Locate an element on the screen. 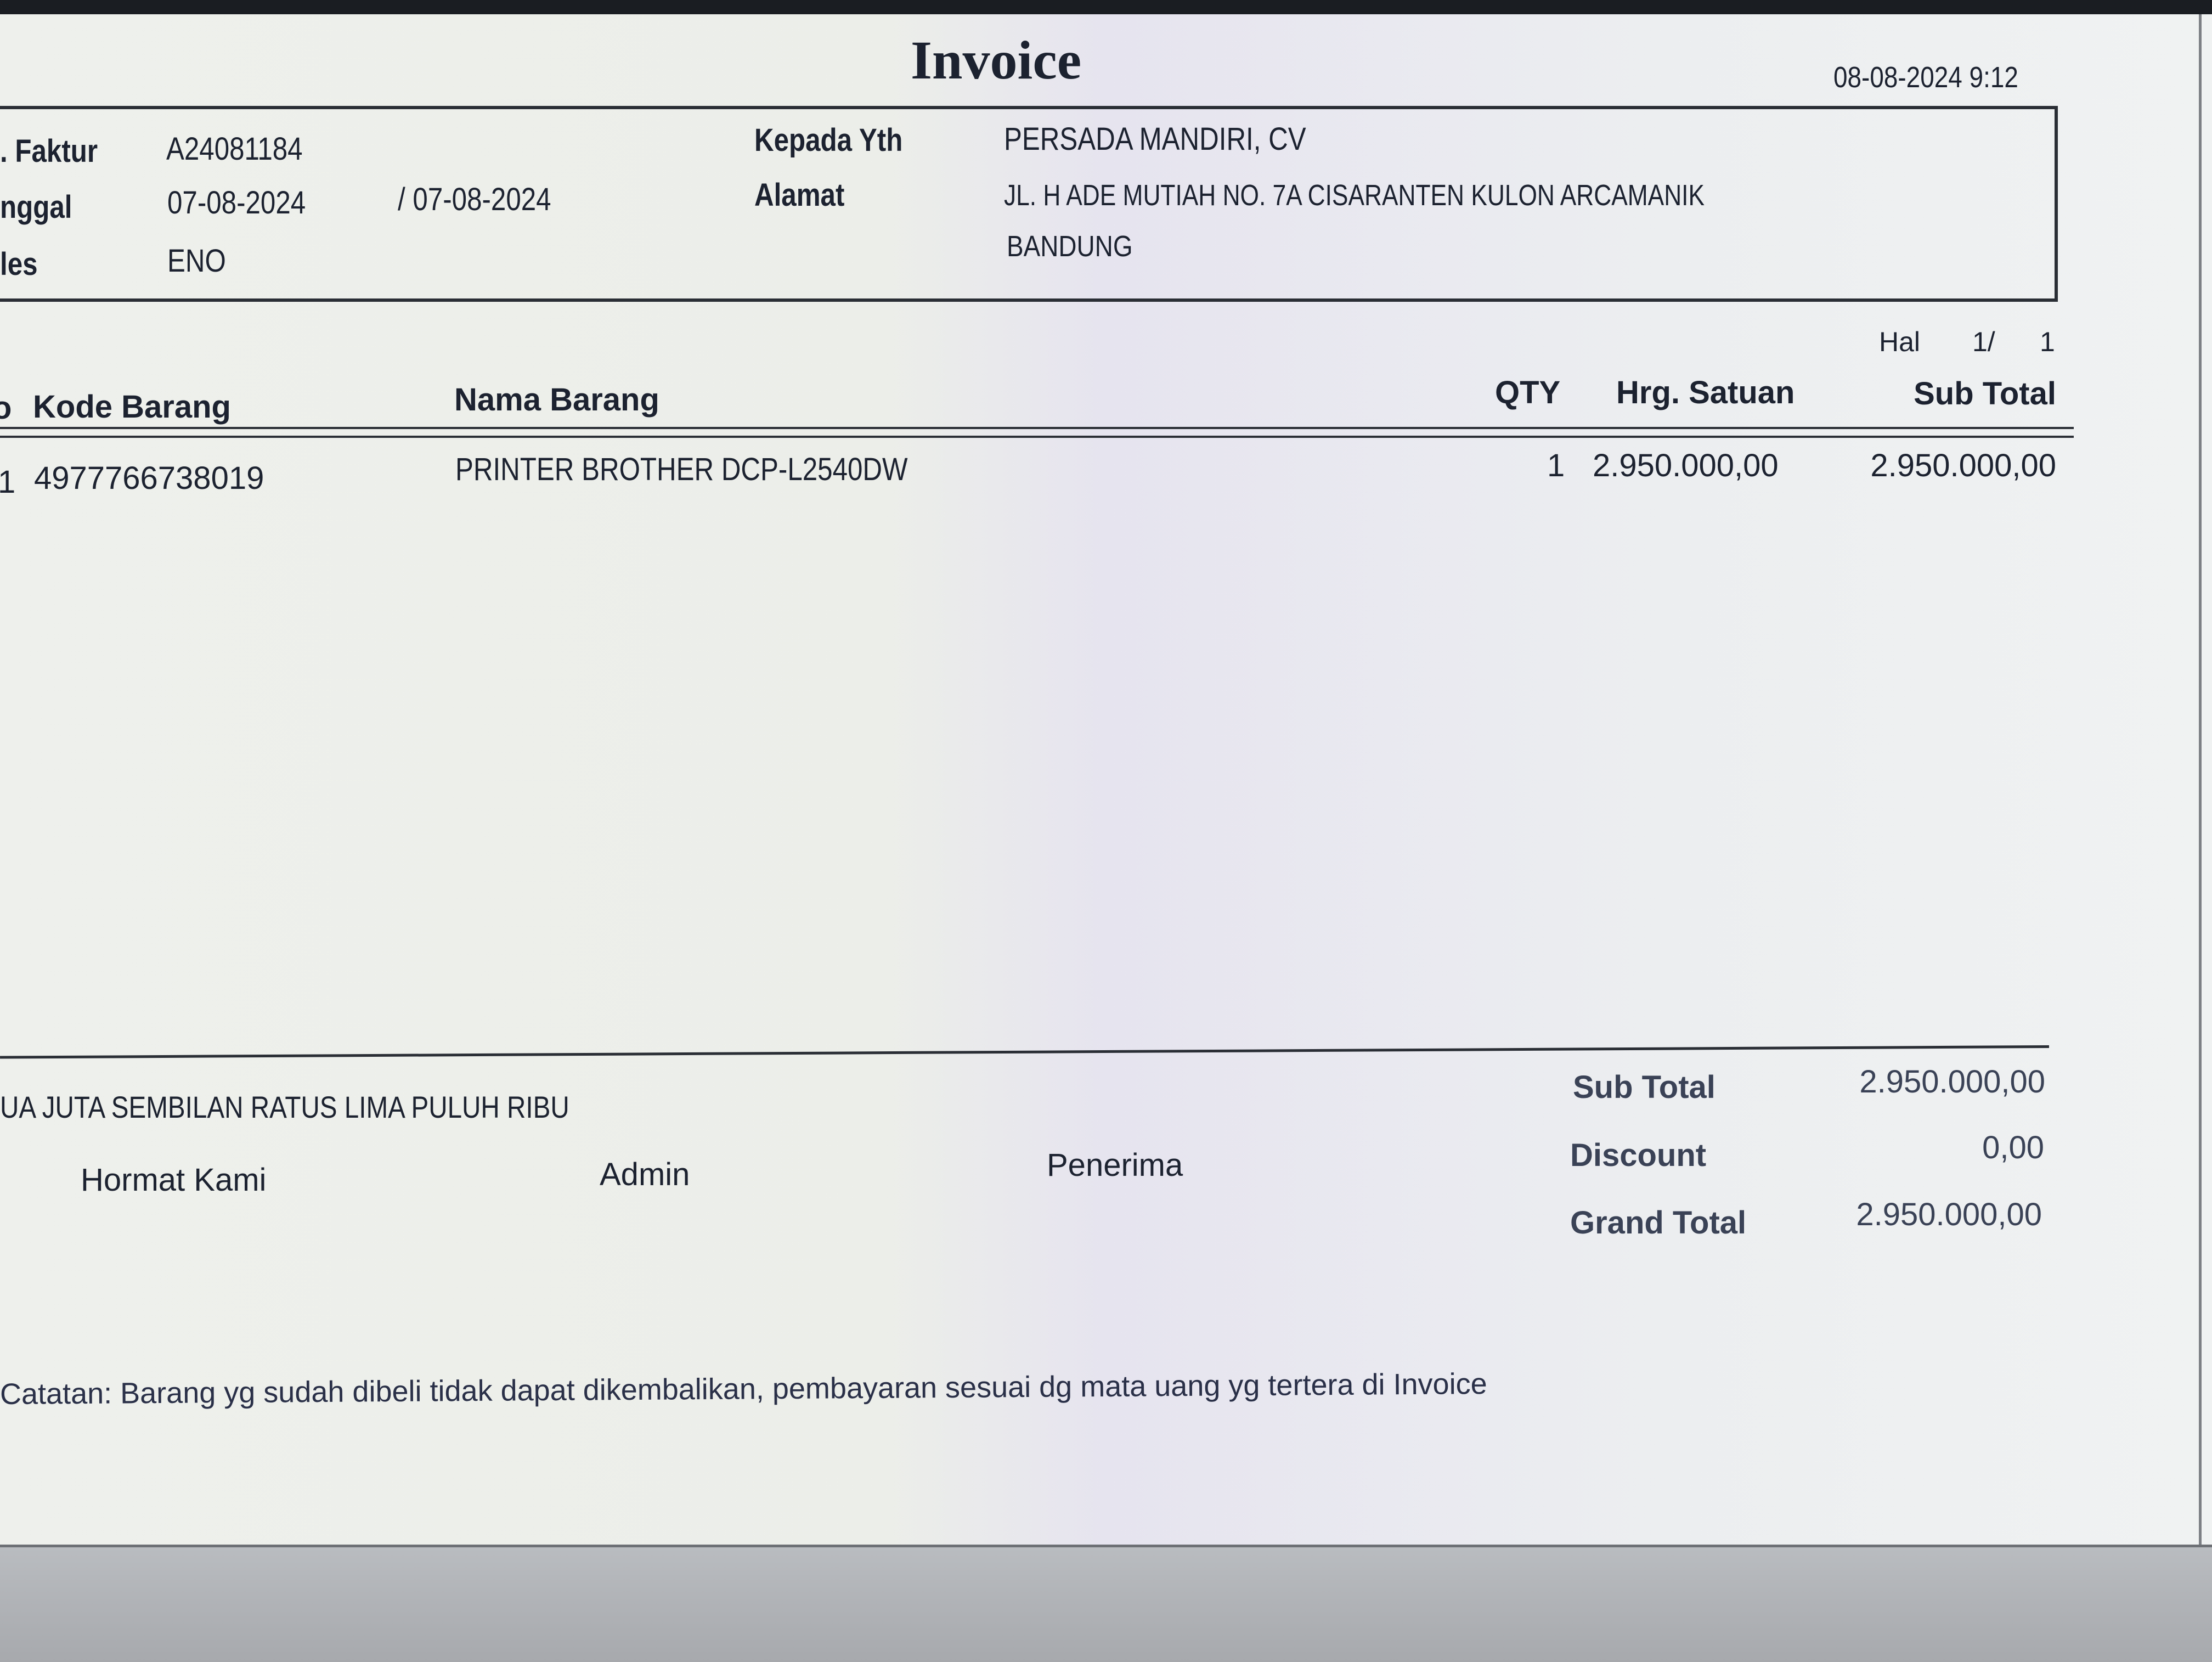 The width and height of the screenshot is (2212, 1662). header-box is located at coordinates (1029, 204).